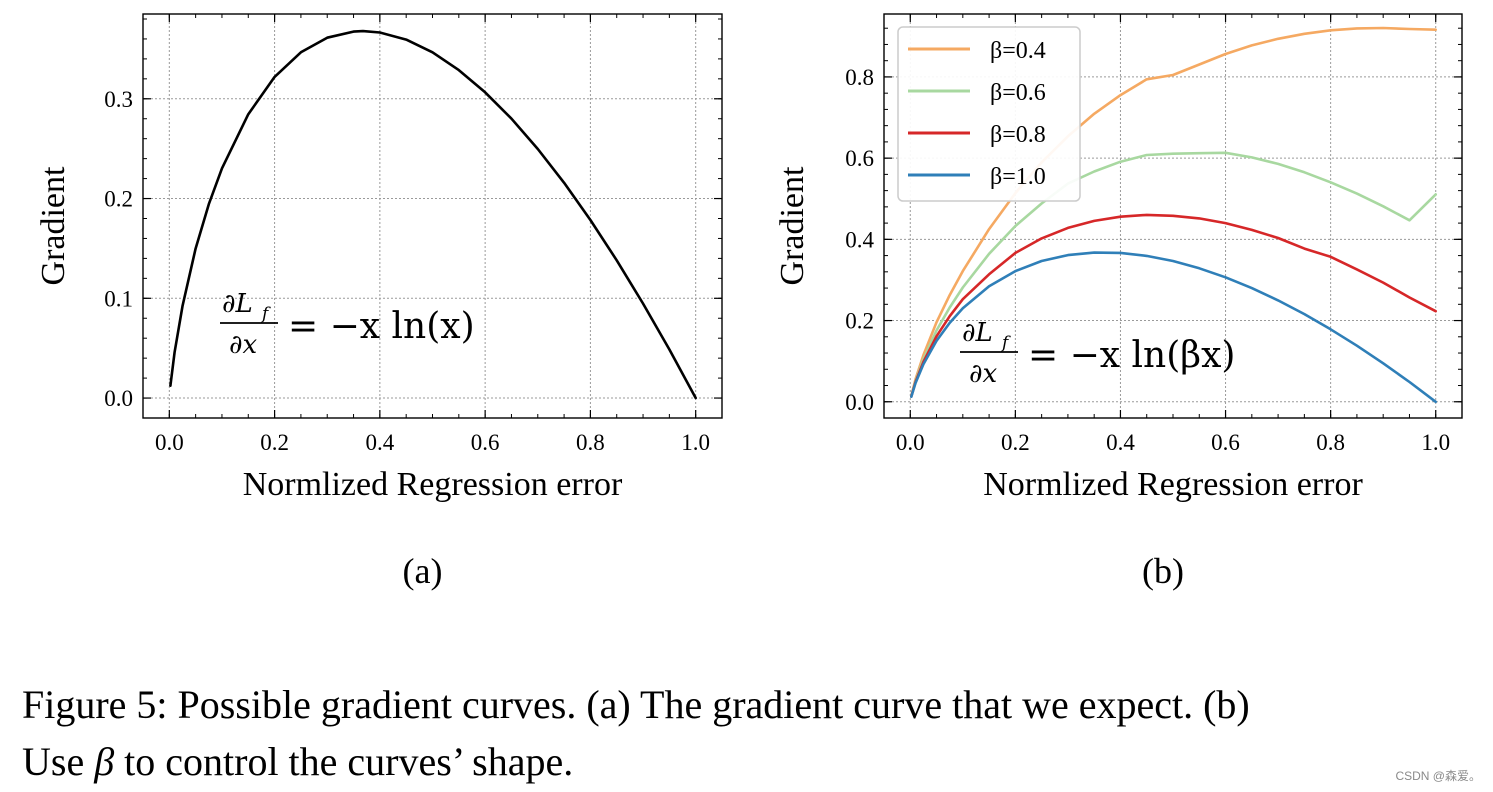 This screenshot has height=792, width=1493. Describe the element at coordinates (1163, 571) in the screenshot. I see `panel-label: (b)` at that location.